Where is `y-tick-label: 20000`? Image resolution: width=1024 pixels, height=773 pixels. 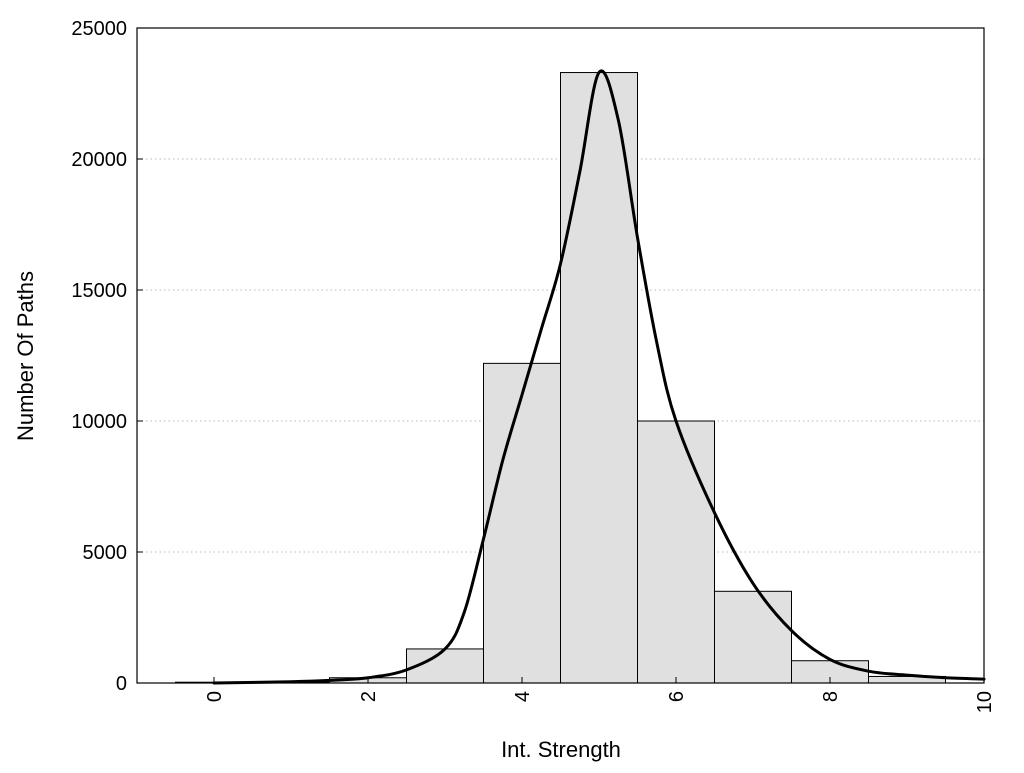
y-tick-label: 20000 is located at coordinates (99, 160).